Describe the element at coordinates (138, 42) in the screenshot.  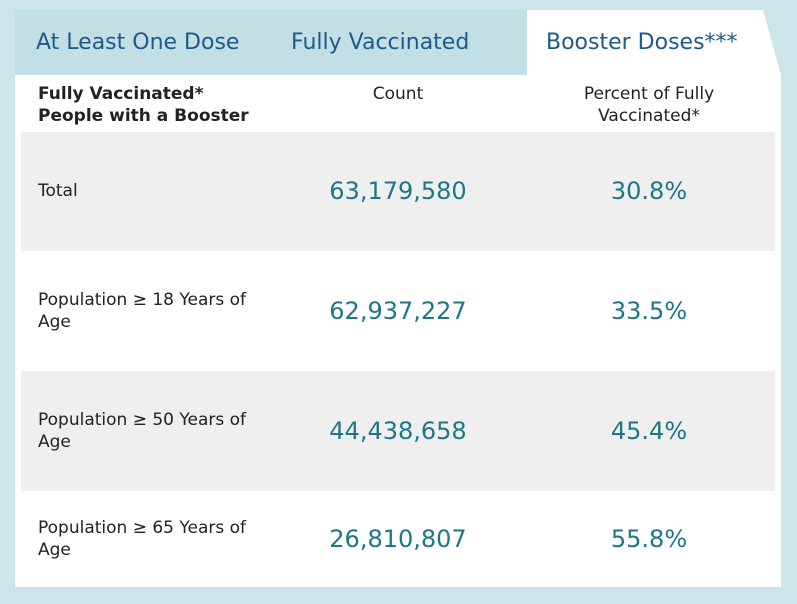
I see `tab: At Least One Dose` at that location.